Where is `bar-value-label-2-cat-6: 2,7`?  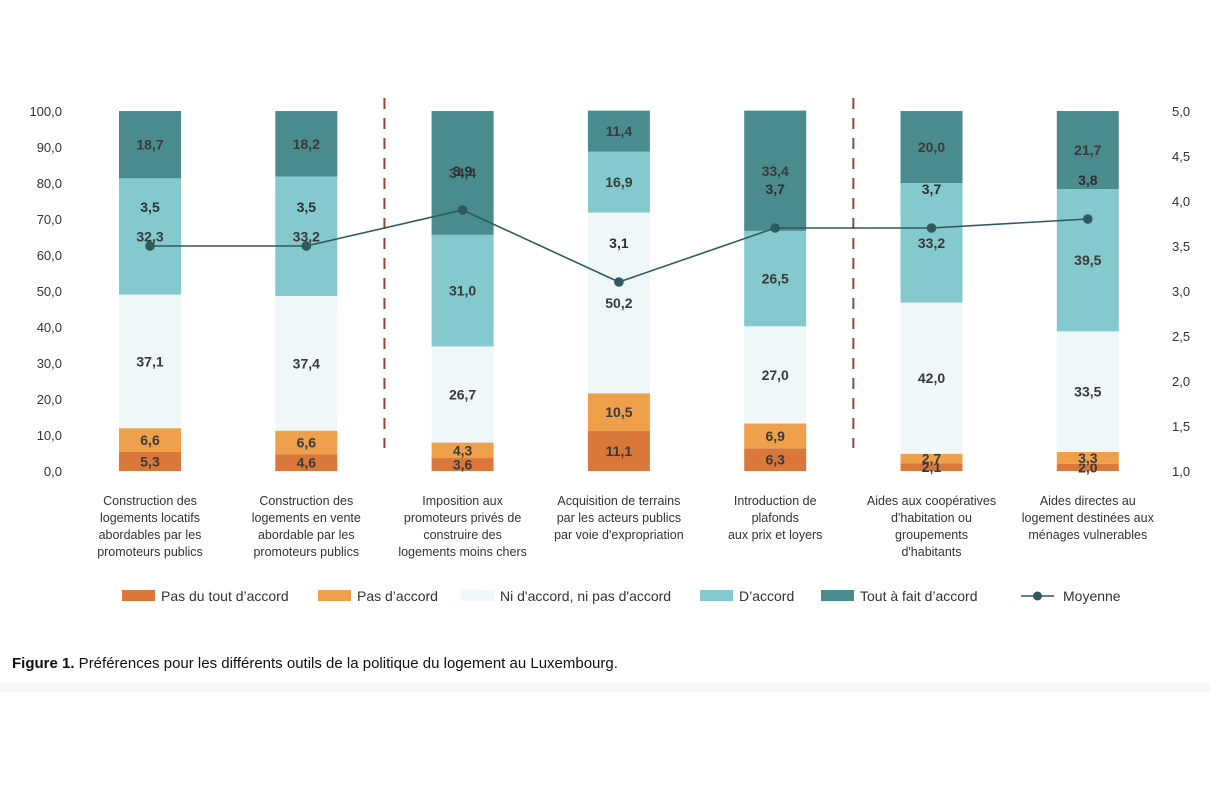 bar-value-label-2-cat-6: 2,7 is located at coordinates (932, 459).